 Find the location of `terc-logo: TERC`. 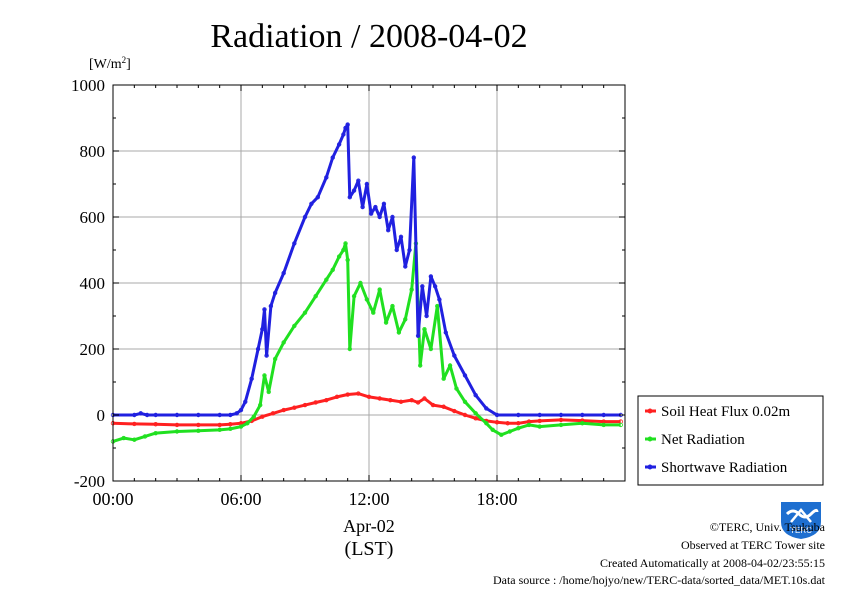

terc-logo: TERC is located at coordinates (801, 520).